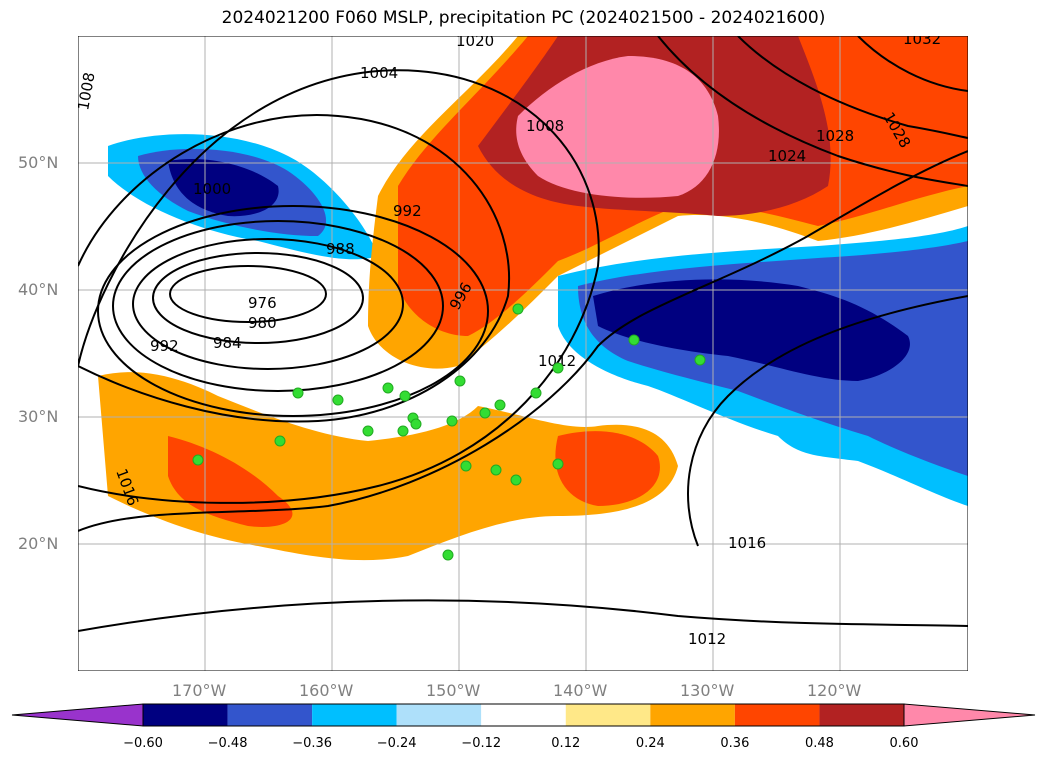 This screenshot has width=1047, height=765. What do you see at coordinates (787, 156) in the screenshot?
I see `isobar-label: 1024` at bounding box center [787, 156].